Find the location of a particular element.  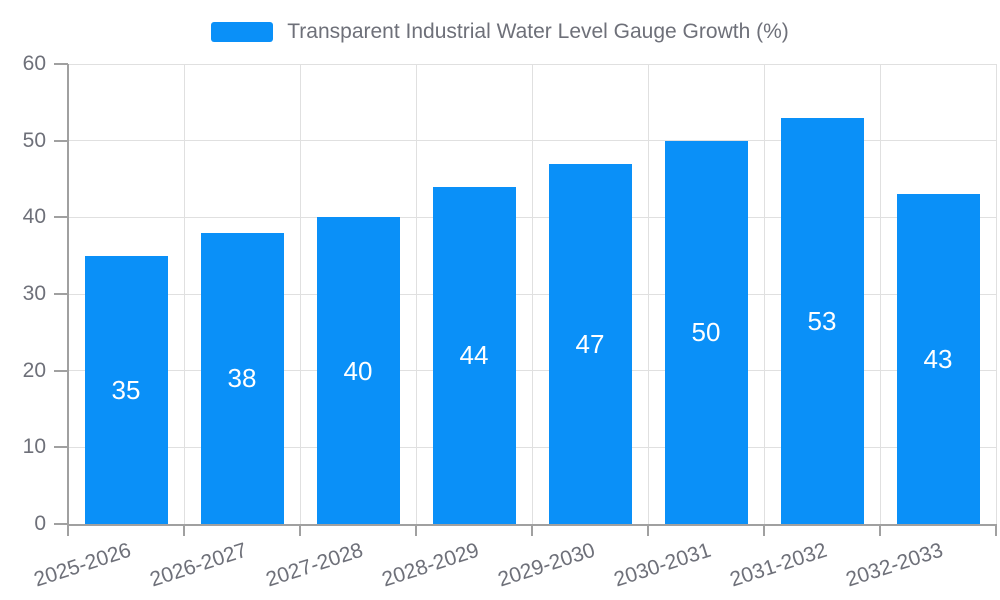

bar-2027-2028 is located at coordinates (358, 370).